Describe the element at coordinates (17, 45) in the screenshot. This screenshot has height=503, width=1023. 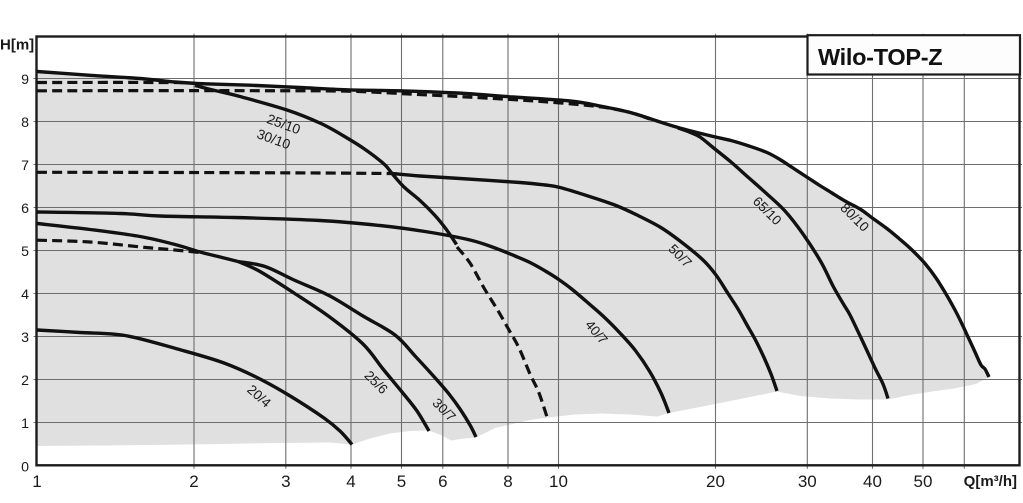
I see `svg-text: H[m]` at that location.